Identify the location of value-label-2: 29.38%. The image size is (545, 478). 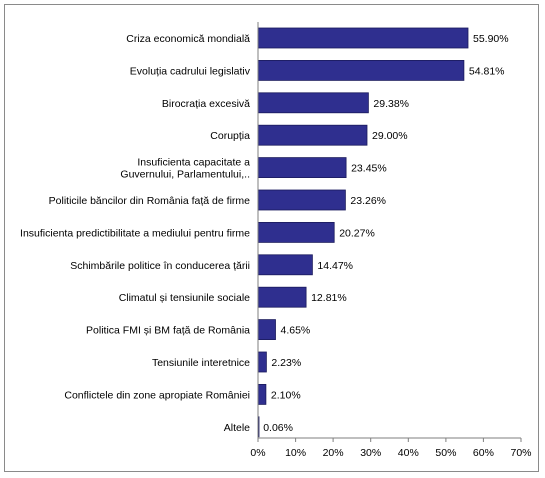
(391, 104).